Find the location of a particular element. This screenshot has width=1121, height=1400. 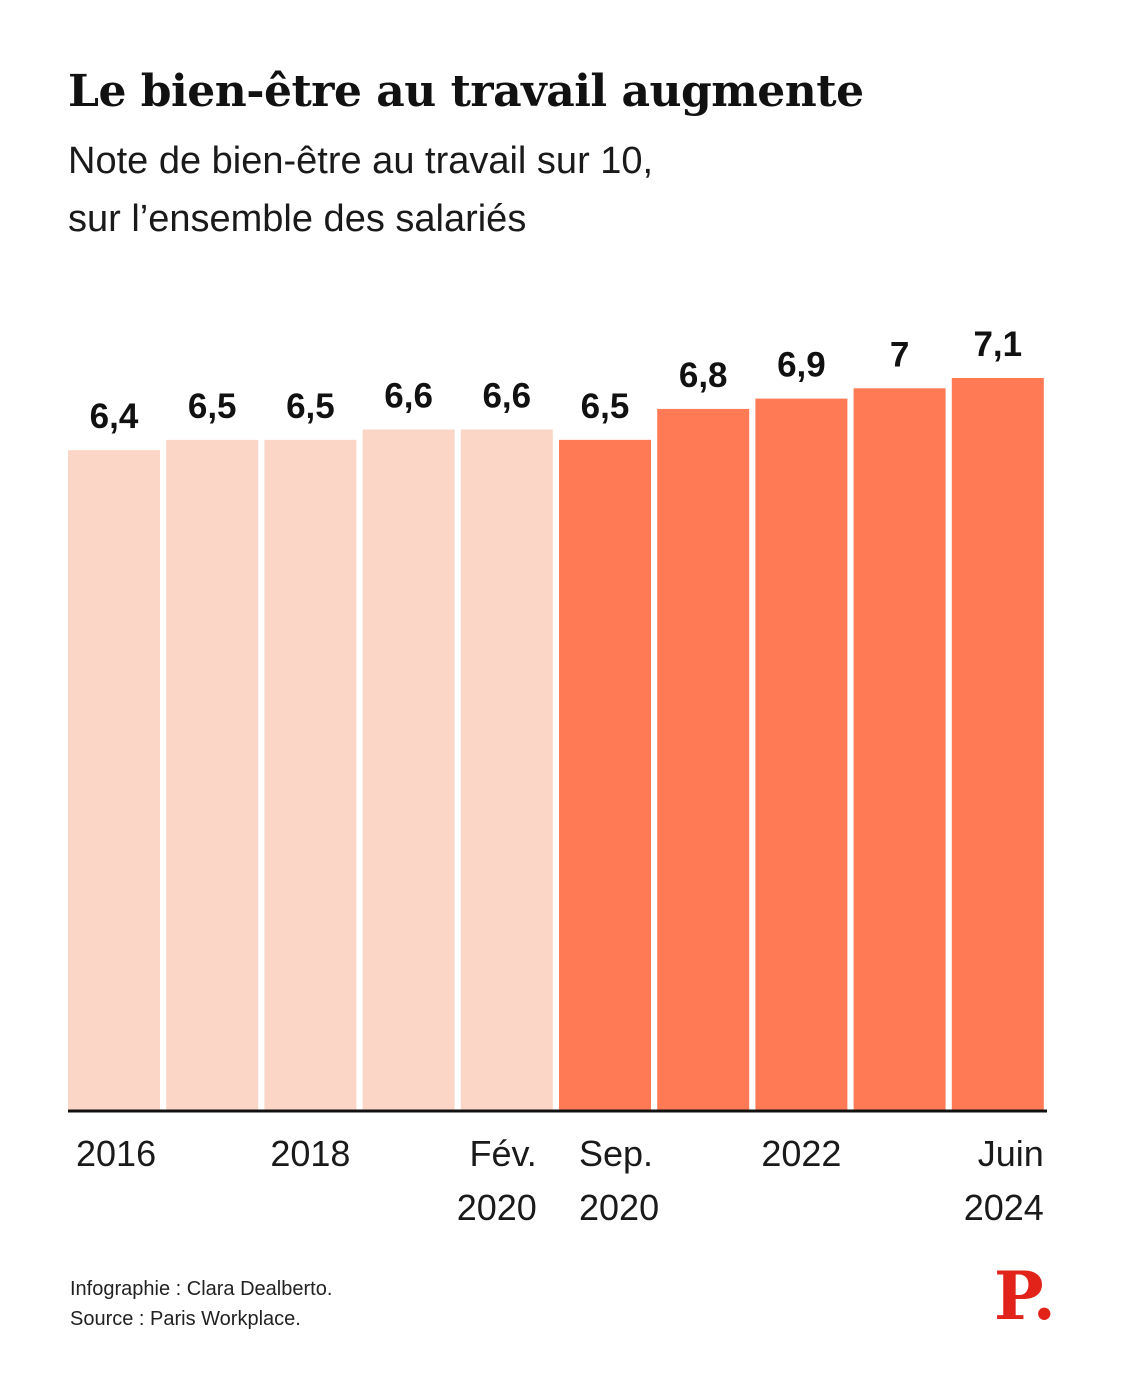

x-tick-label-5-2: 2020 is located at coordinates (497, 1207).